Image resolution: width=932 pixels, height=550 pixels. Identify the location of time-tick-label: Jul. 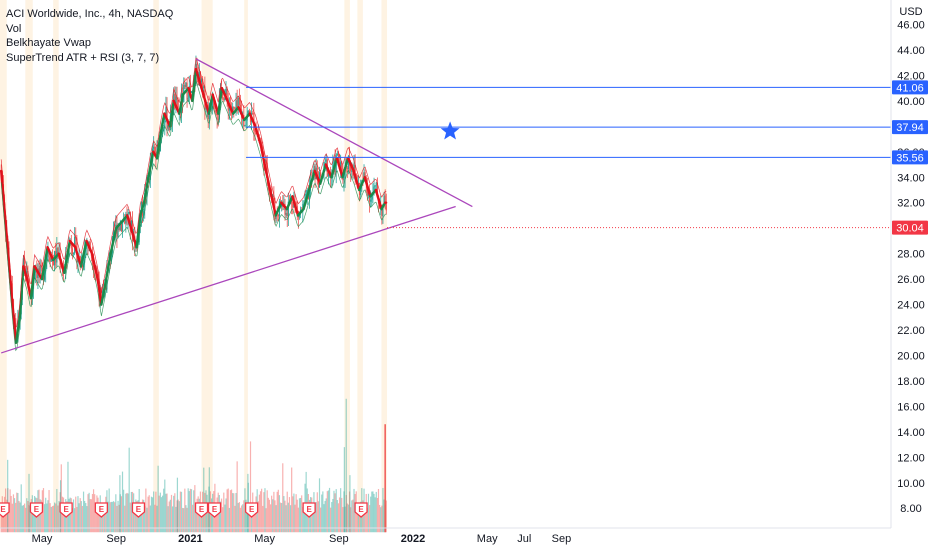
(524, 539).